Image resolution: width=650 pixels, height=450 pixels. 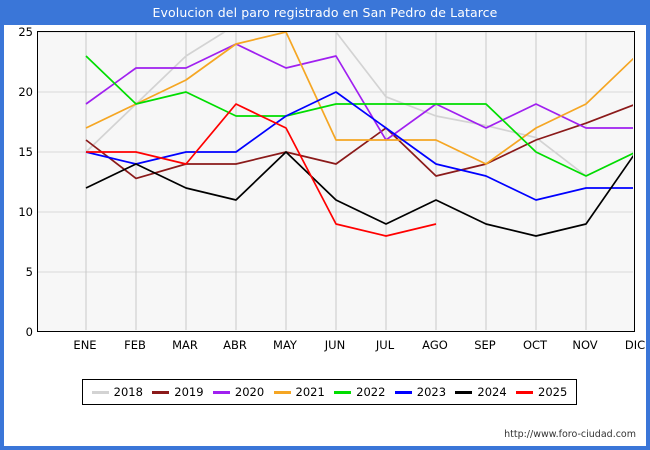 What do you see at coordinates (359, 142) in the screenshot?
I see `series-line-2019` at bounding box center [359, 142].